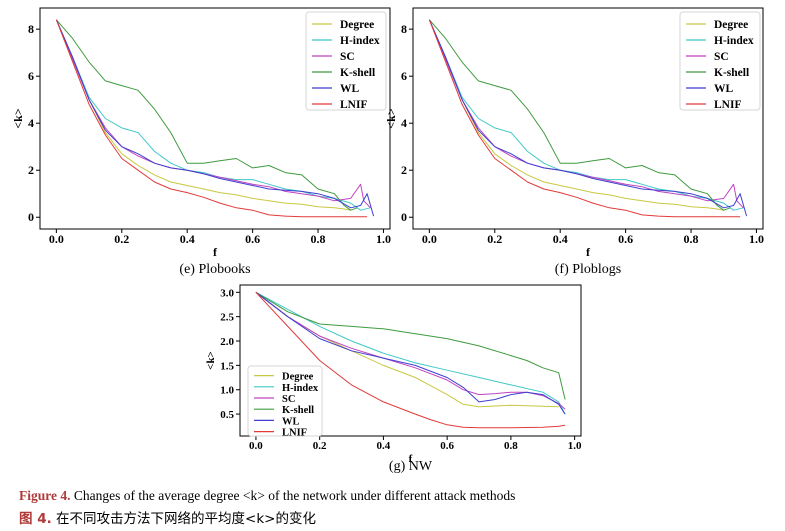 This screenshot has height=531, width=785. Describe the element at coordinates (227, 391) in the screenshot. I see `y-tick-label: 1.0` at that location.